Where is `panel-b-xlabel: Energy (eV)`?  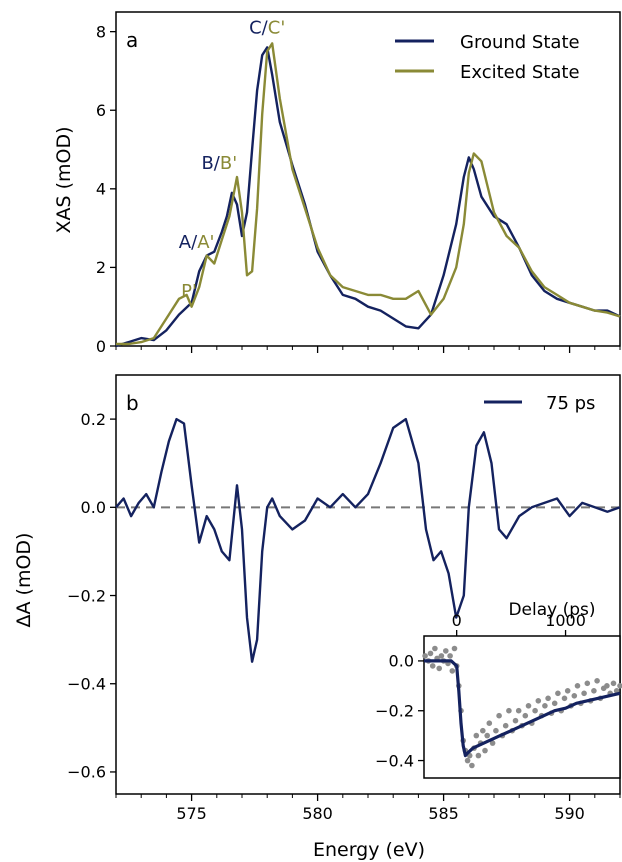 panel-b-xlabel: Energy (eV) is located at coordinates (369, 850).